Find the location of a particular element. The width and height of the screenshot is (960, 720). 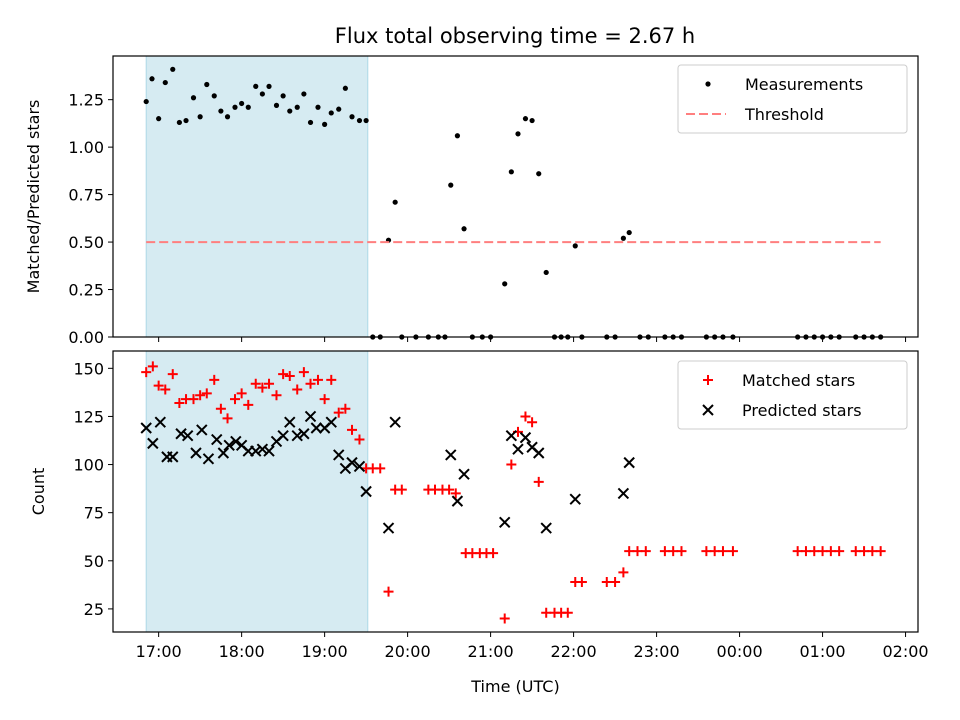

y-tick-label: 0.50 is located at coordinates (86, 242).